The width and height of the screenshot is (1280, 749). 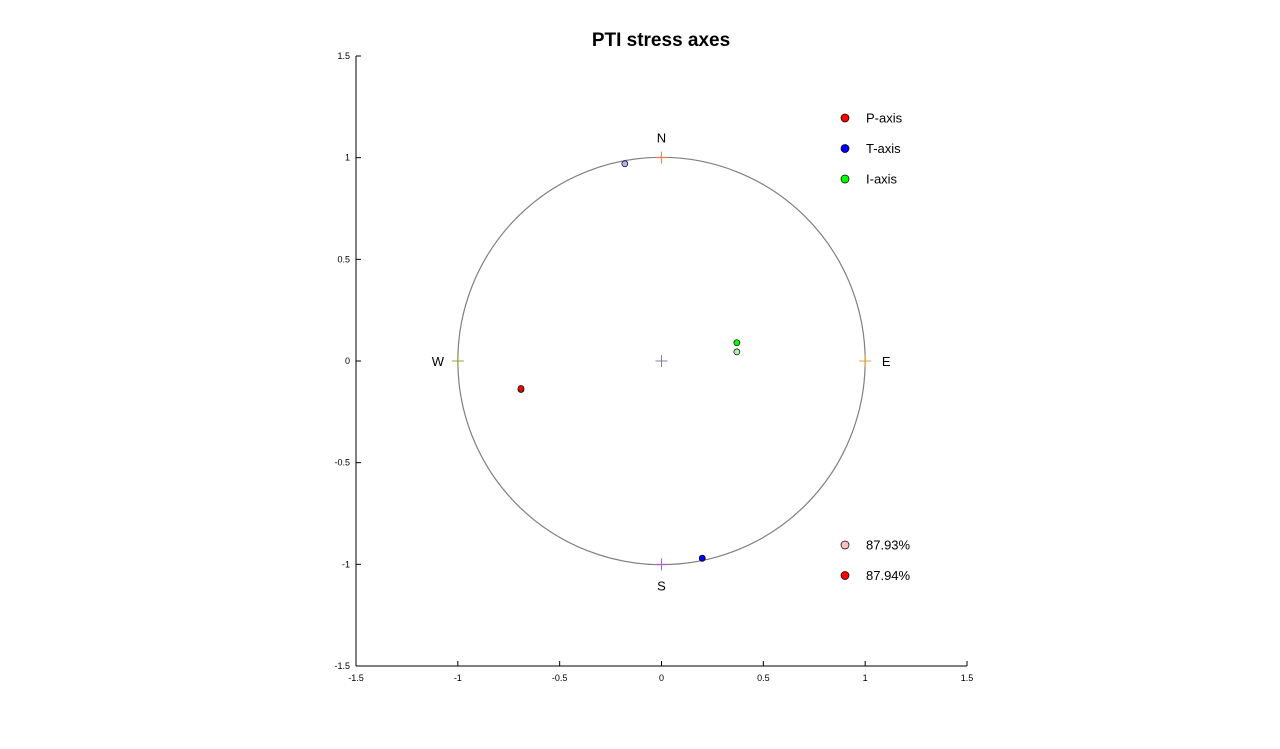 What do you see at coordinates (661, 138) in the screenshot?
I see `compass-north-label: N` at bounding box center [661, 138].